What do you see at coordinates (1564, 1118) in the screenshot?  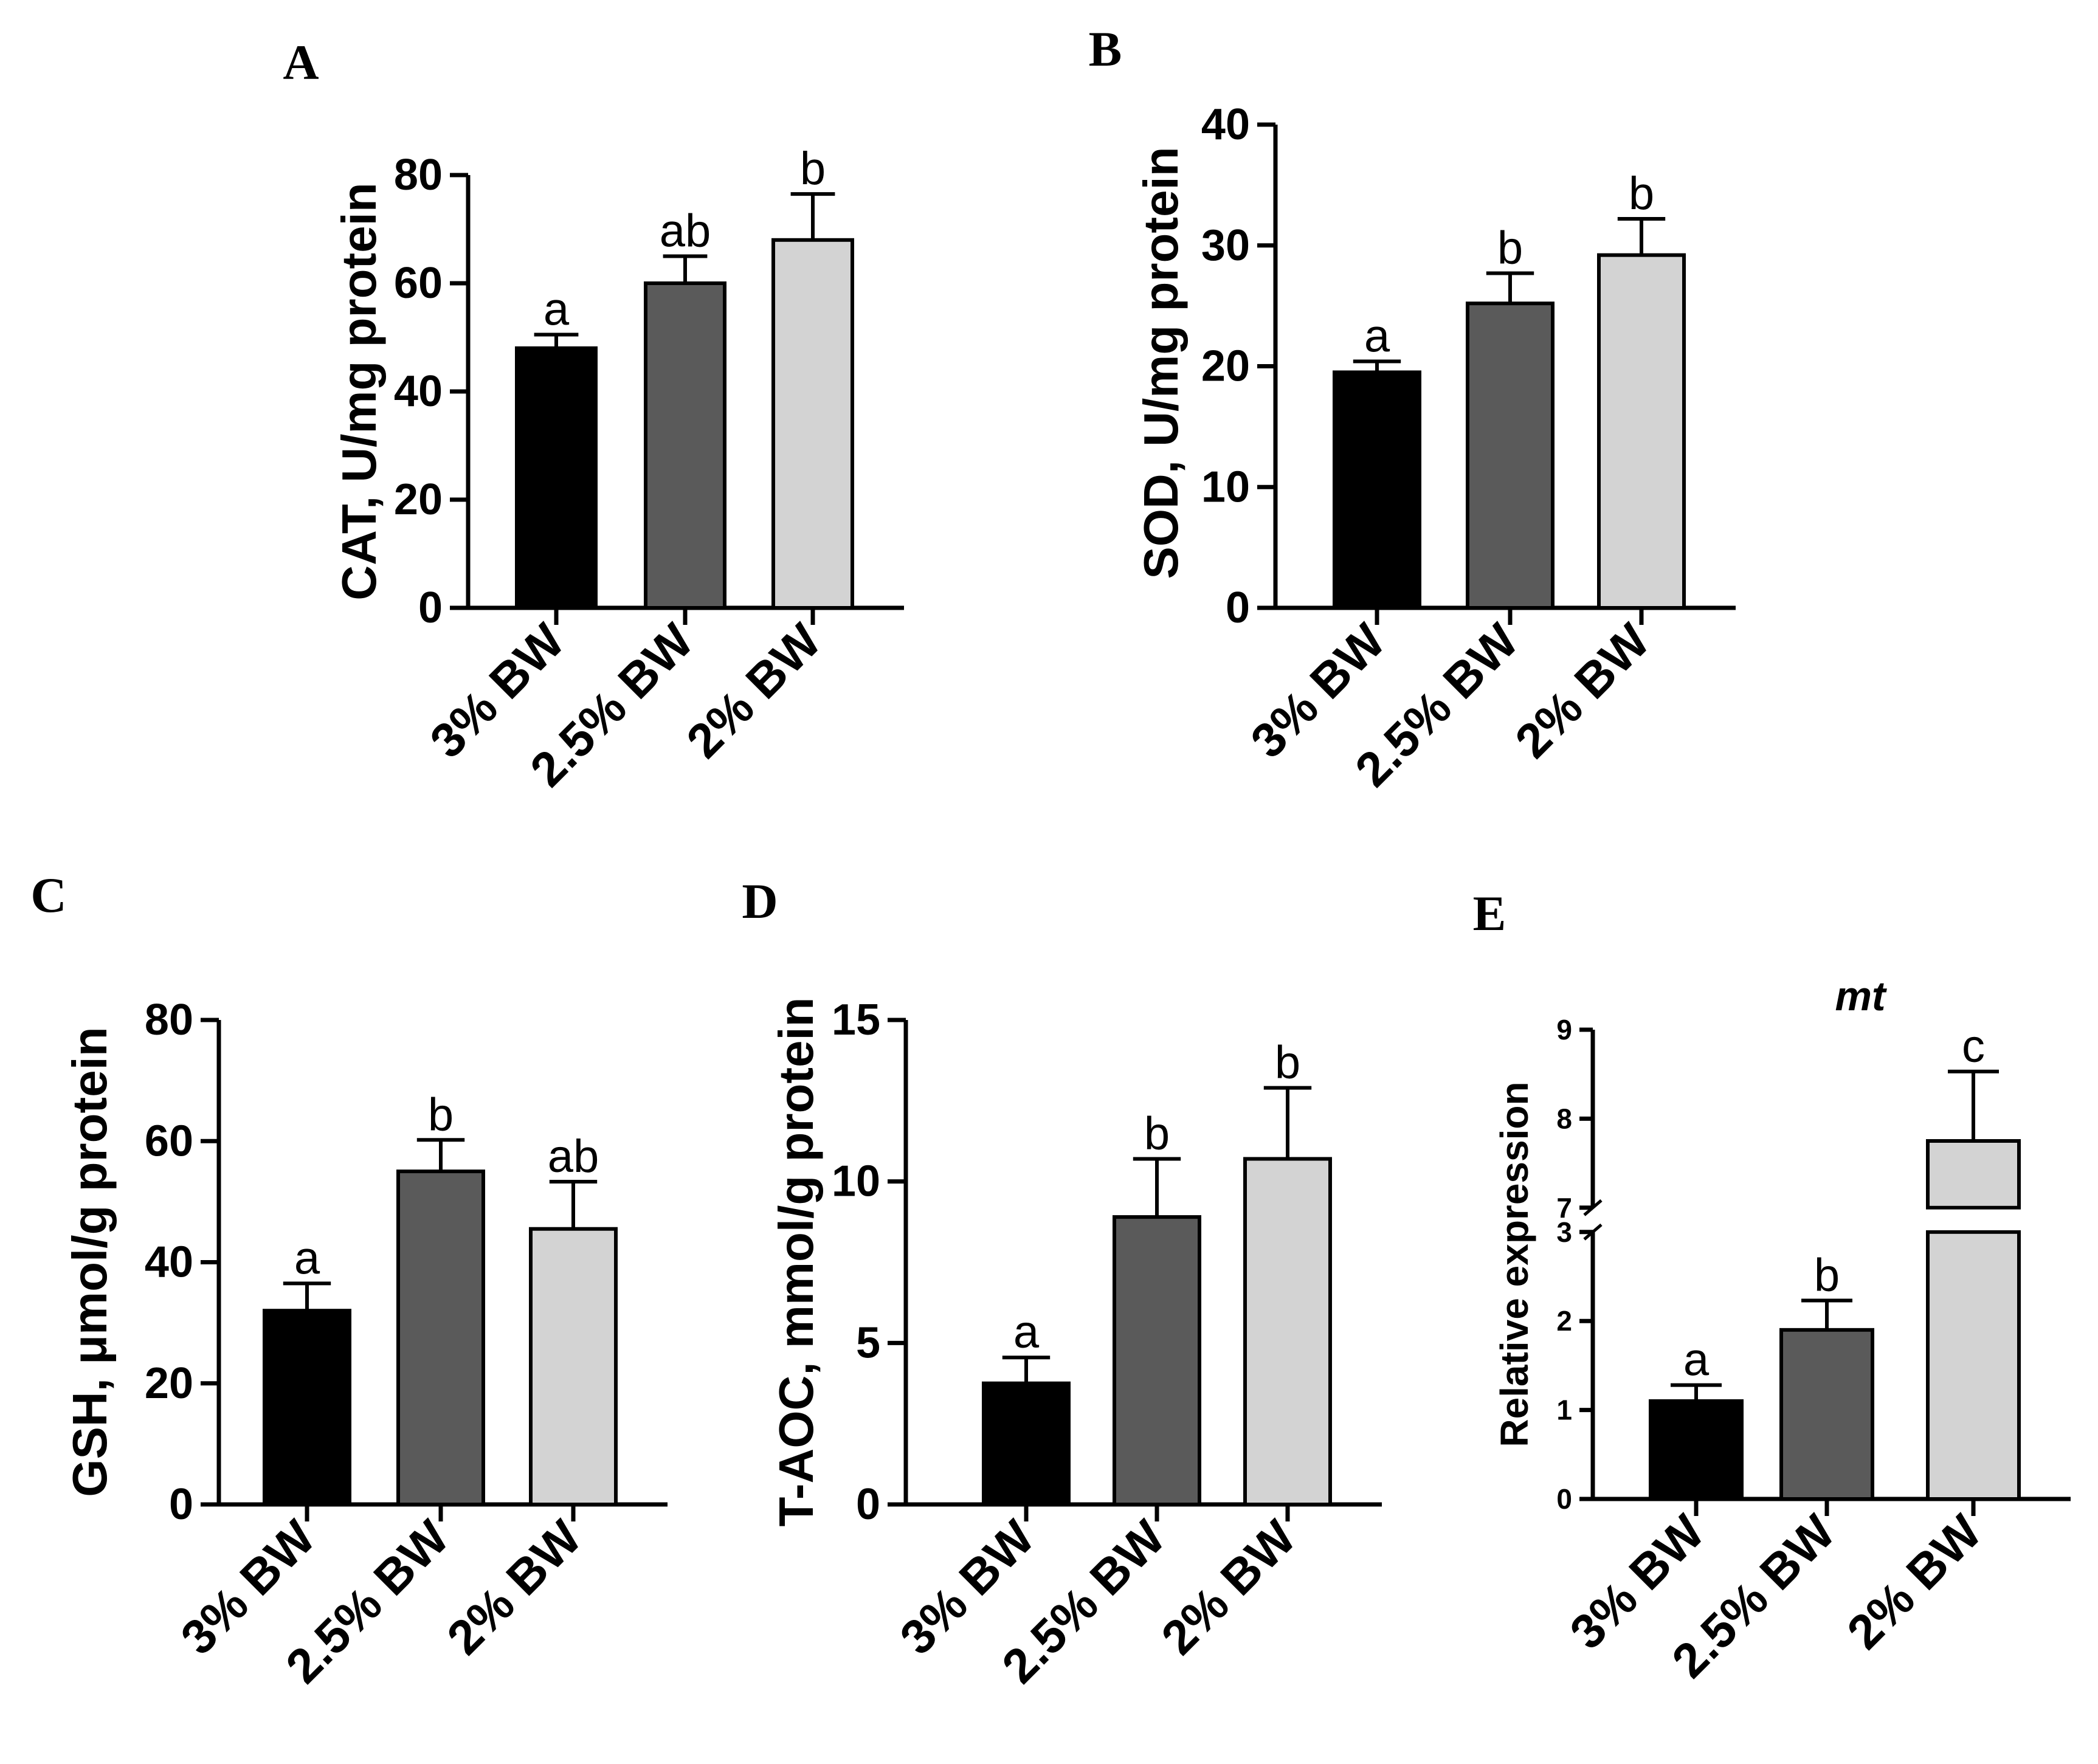 I see `y-tick-label: 8` at bounding box center [1564, 1118].